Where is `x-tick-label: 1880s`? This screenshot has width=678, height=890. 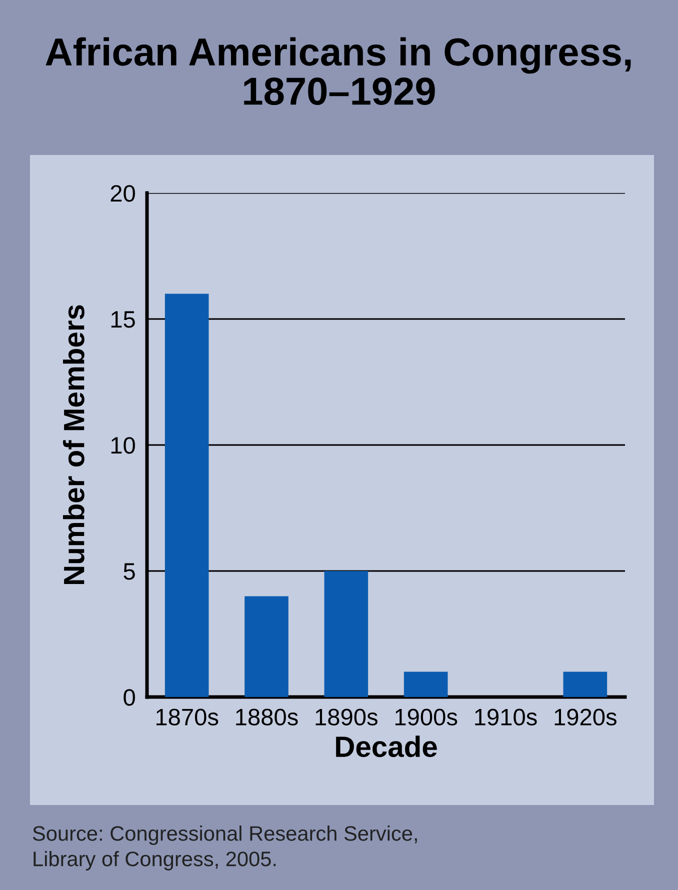 x-tick-label: 1880s is located at coordinates (267, 717).